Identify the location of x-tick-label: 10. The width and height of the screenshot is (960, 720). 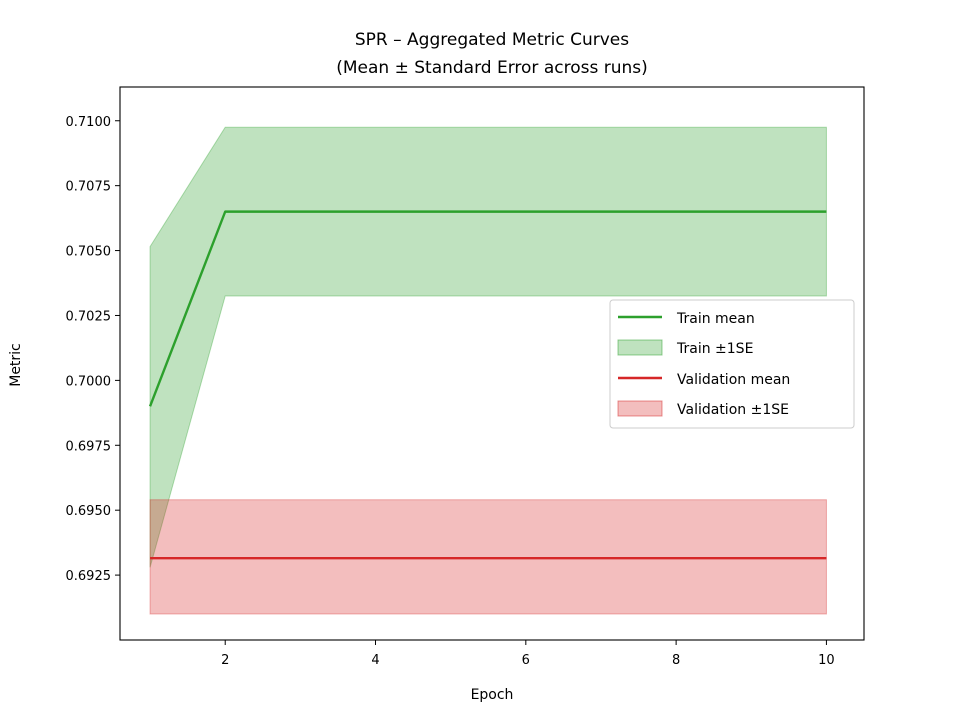
(826, 660).